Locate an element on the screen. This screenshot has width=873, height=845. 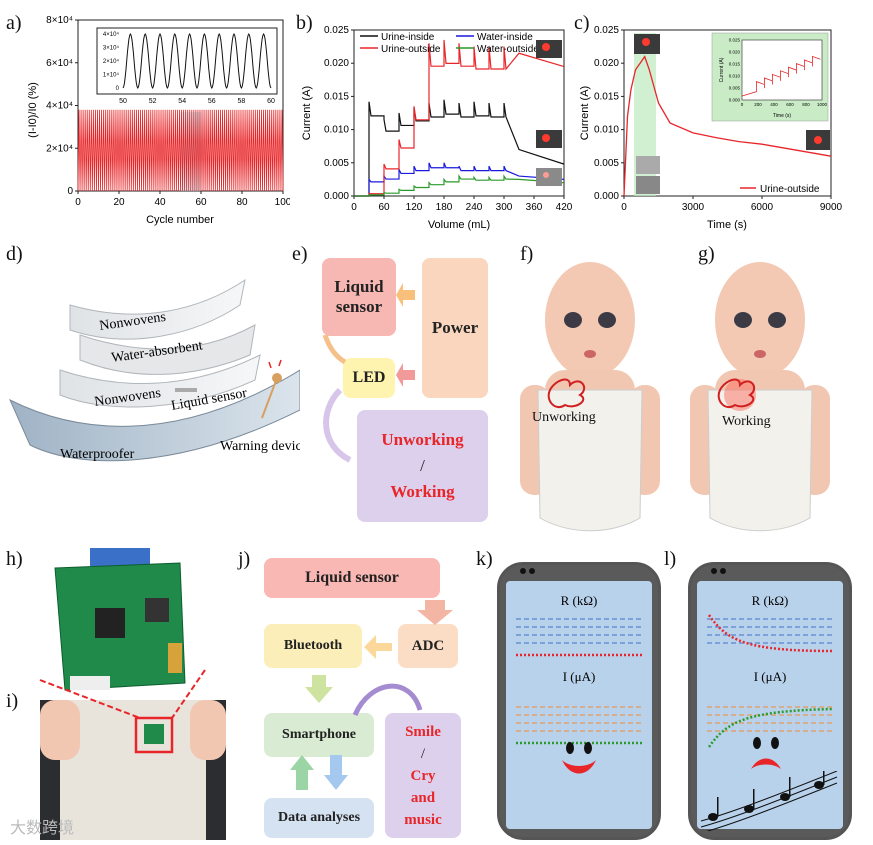
nonwovens-lower-layer is located at coordinates (160, 381).